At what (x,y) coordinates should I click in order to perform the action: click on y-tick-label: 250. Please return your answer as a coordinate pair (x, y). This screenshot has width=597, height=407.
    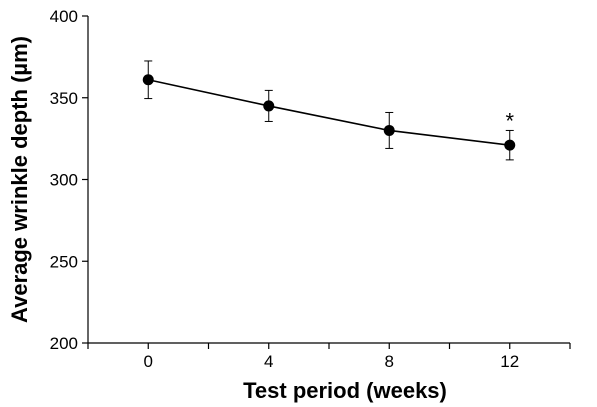
    Looking at the image, I should click on (64, 261).